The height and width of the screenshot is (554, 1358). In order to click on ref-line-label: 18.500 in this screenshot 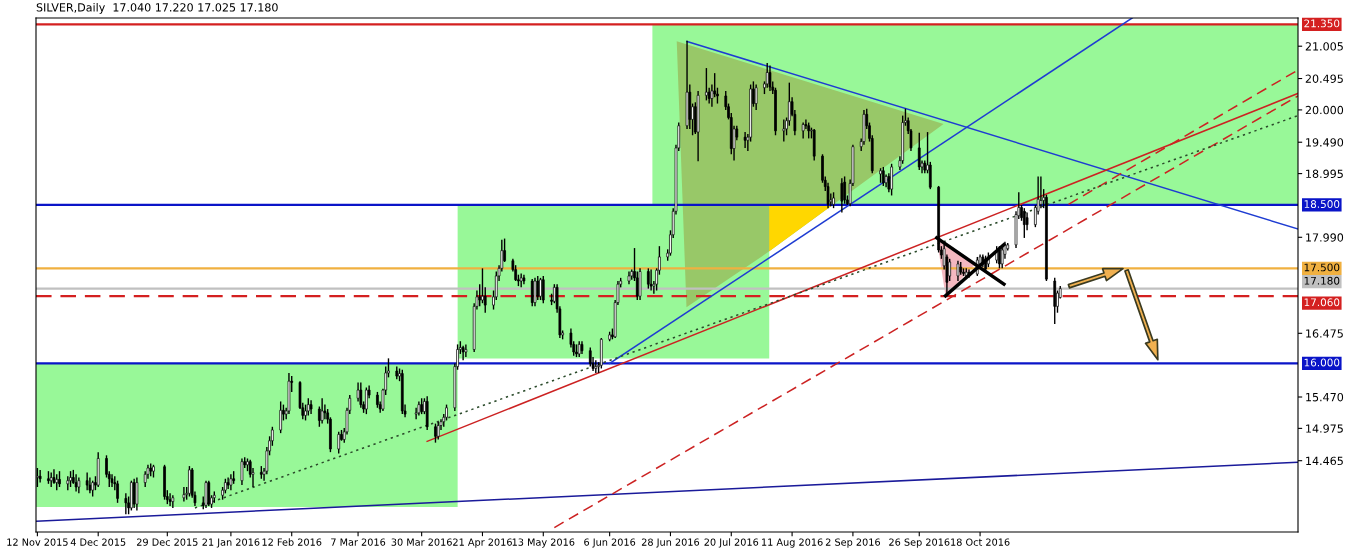, I will do `click(1322, 204)`.